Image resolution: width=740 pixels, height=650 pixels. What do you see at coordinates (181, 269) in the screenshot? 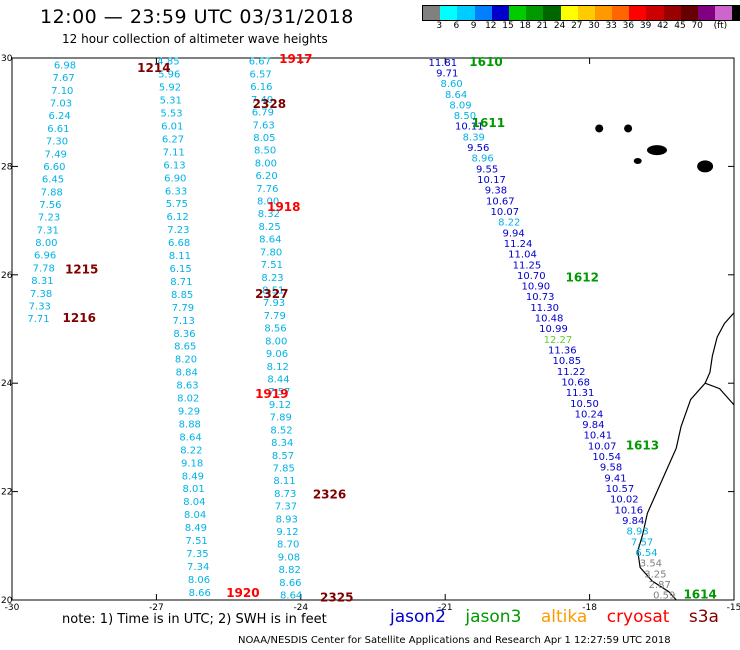
I see `swh-value: 6.15` at bounding box center [181, 269].